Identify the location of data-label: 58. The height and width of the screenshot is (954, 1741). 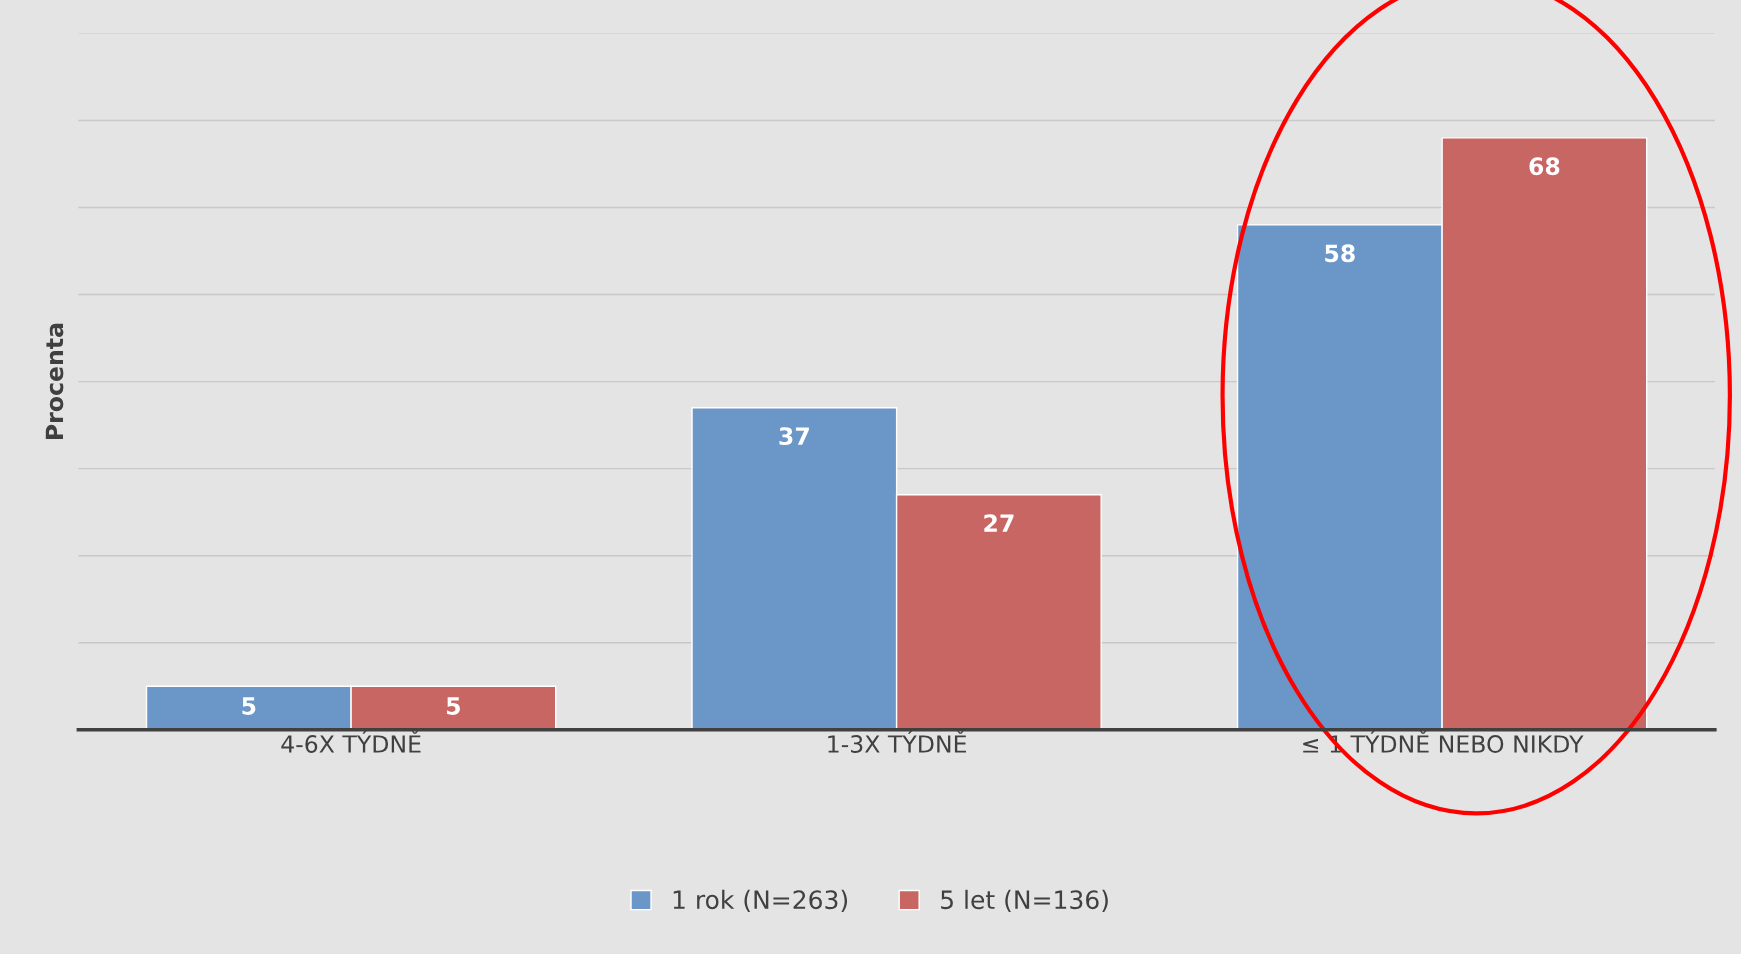
(1340, 253).